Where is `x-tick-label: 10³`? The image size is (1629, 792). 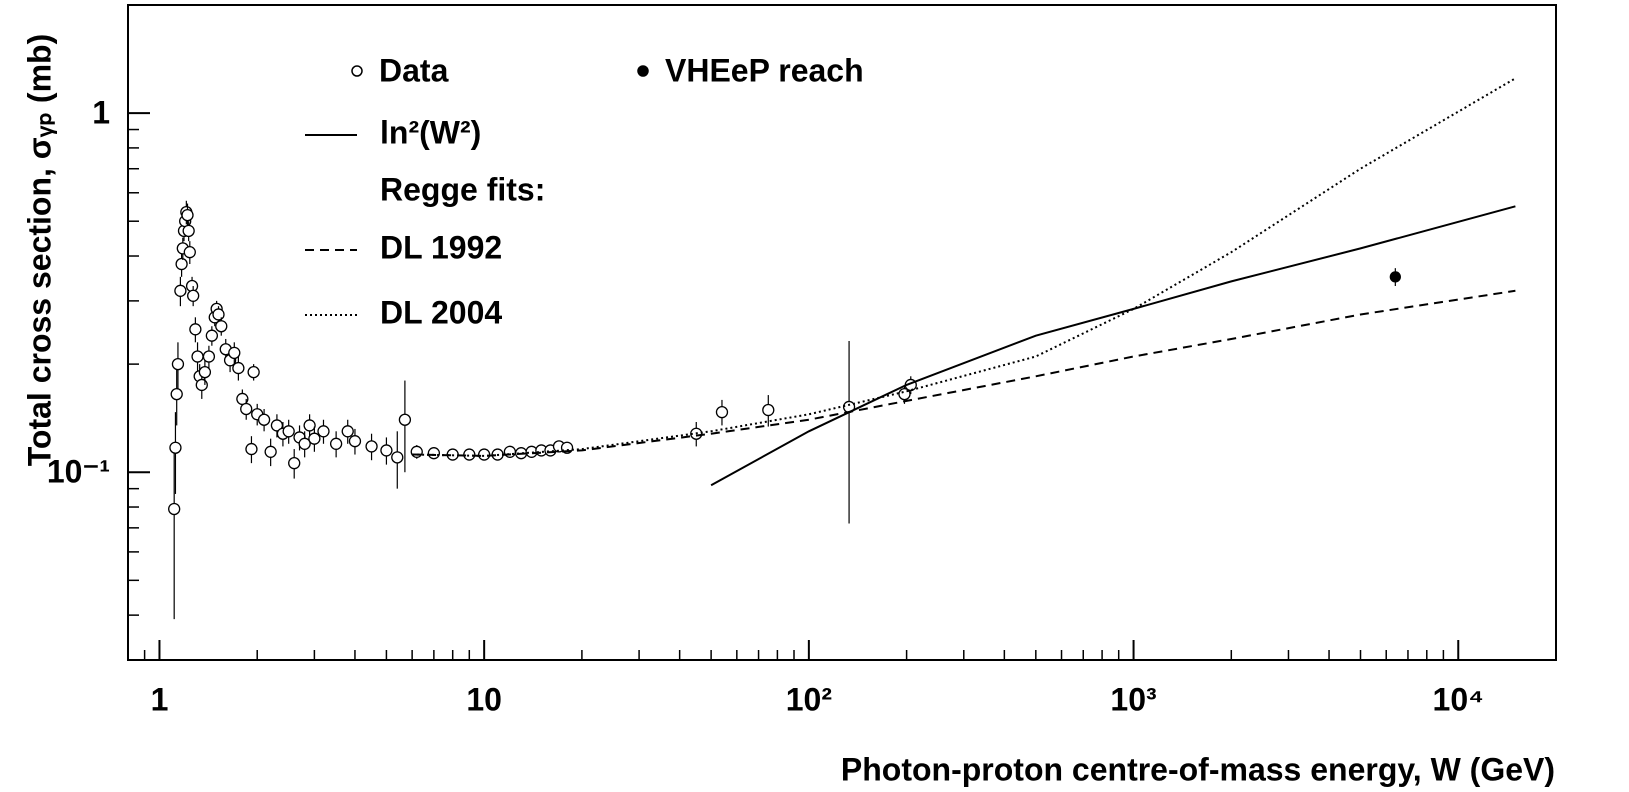 x-tick-label: 10³ is located at coordinates (1133, 699).